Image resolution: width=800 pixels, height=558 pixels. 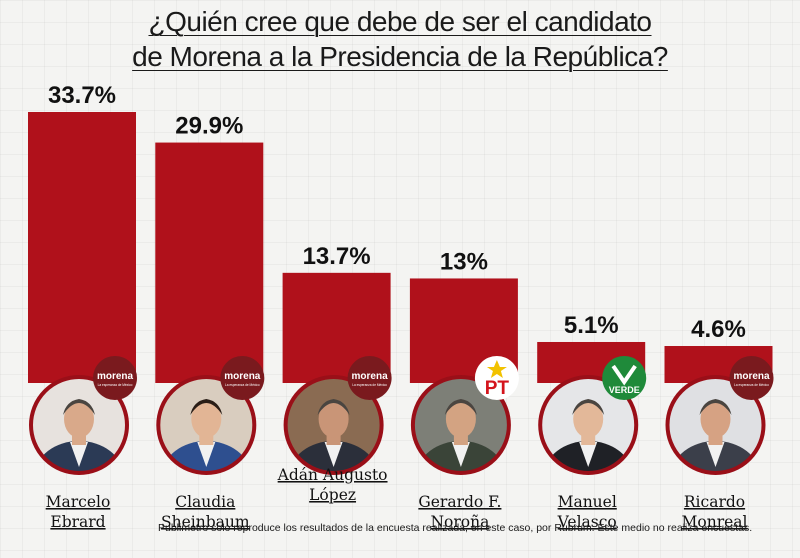 I want to click on verde-toucan-icon, so click(x=624, y=375).